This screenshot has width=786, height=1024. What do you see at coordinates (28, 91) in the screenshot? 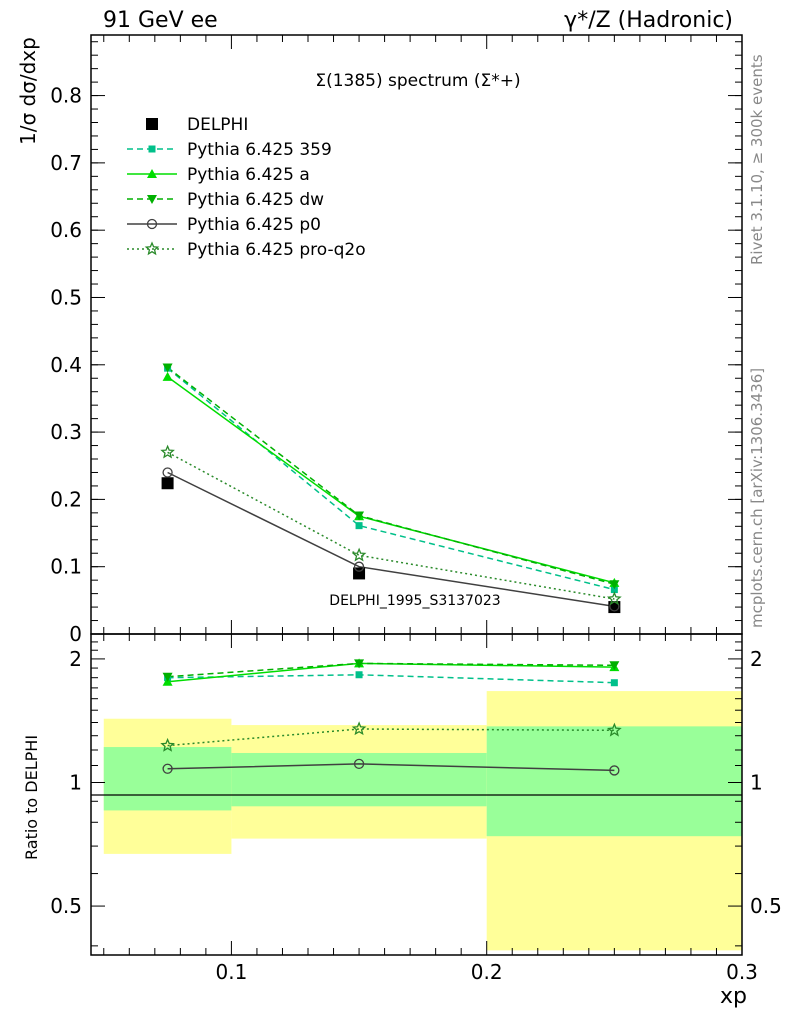
I see `main-ylabel: 1/σ dσ/dxp` at bounding box center [28, 91].